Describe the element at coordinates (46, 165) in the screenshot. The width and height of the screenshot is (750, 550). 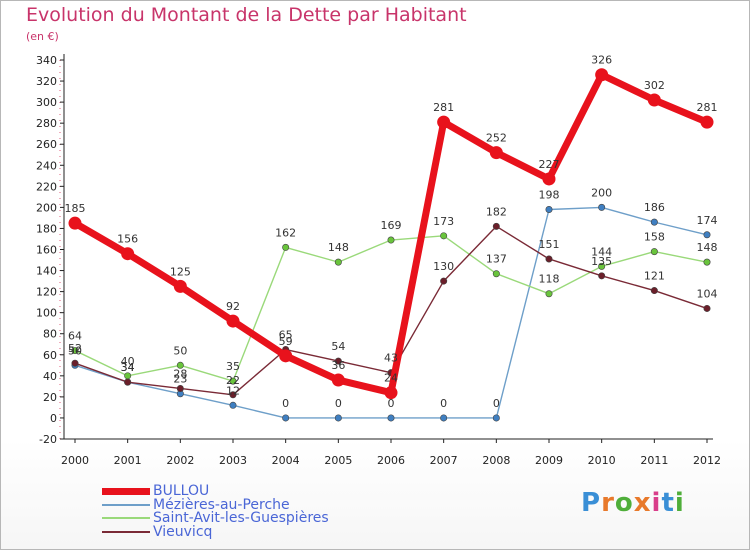
I see `y-tick-label: 240` at that location.